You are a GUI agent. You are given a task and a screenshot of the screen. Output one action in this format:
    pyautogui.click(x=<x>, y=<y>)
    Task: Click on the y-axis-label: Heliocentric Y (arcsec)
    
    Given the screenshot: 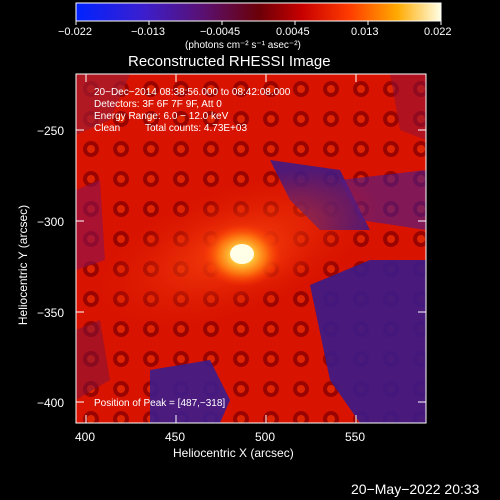 What is the action you would take?
    pyautogui.click(x=23, y=265)
    